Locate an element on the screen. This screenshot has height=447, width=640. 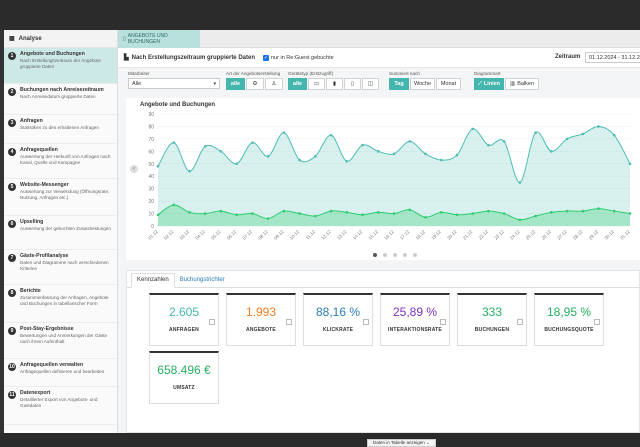
monat-label: Monat is located at coordinates (448, 84).